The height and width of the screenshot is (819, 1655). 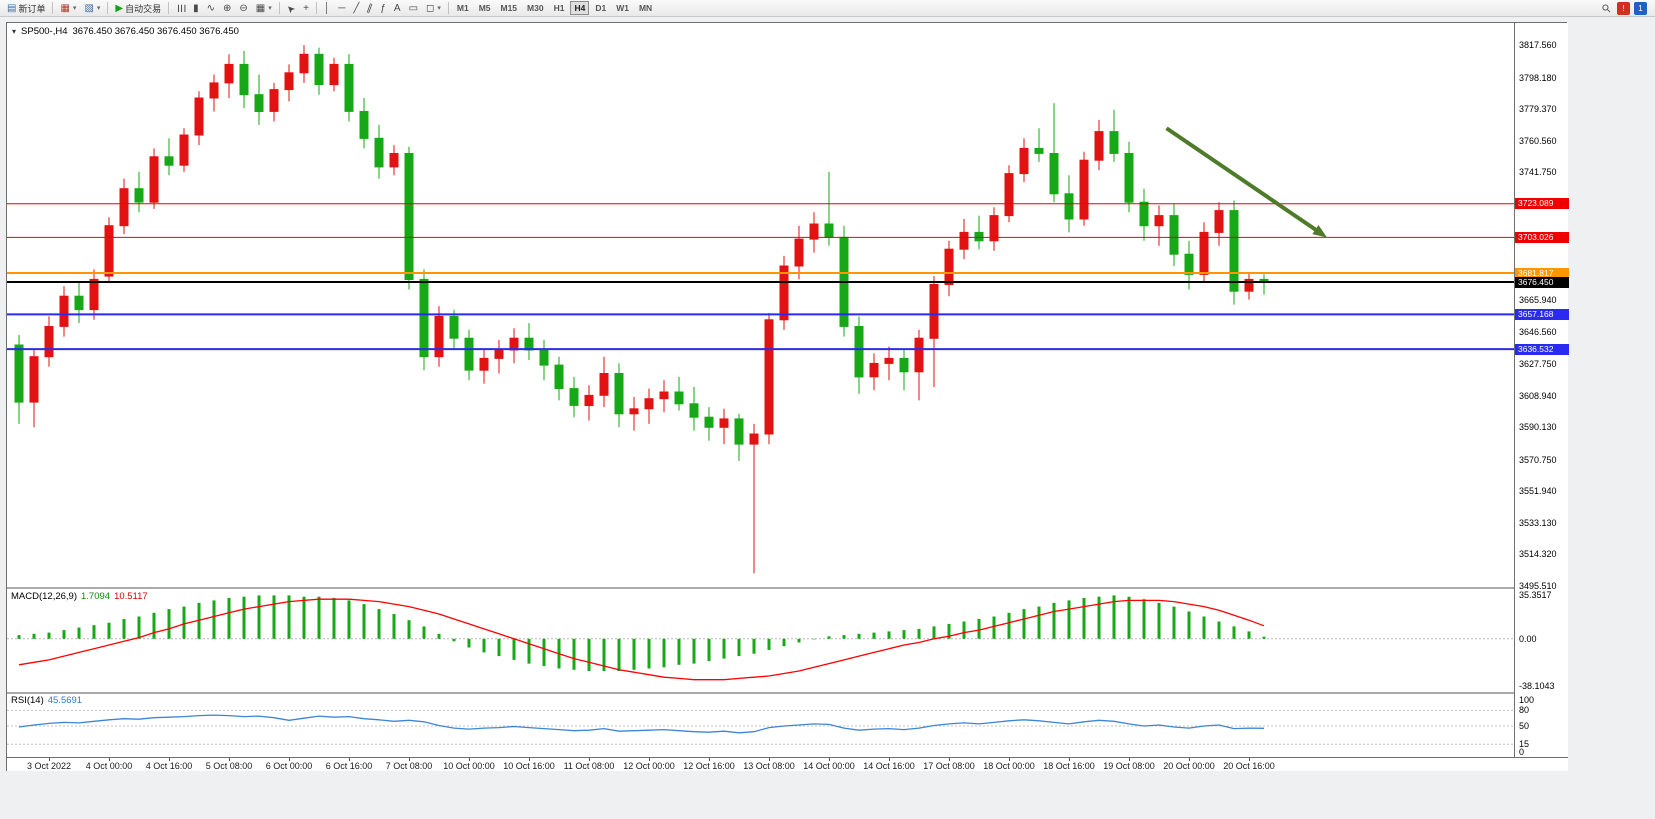 I want to click on fibonacci-icon: ƒ, so click(x=383, y=8).